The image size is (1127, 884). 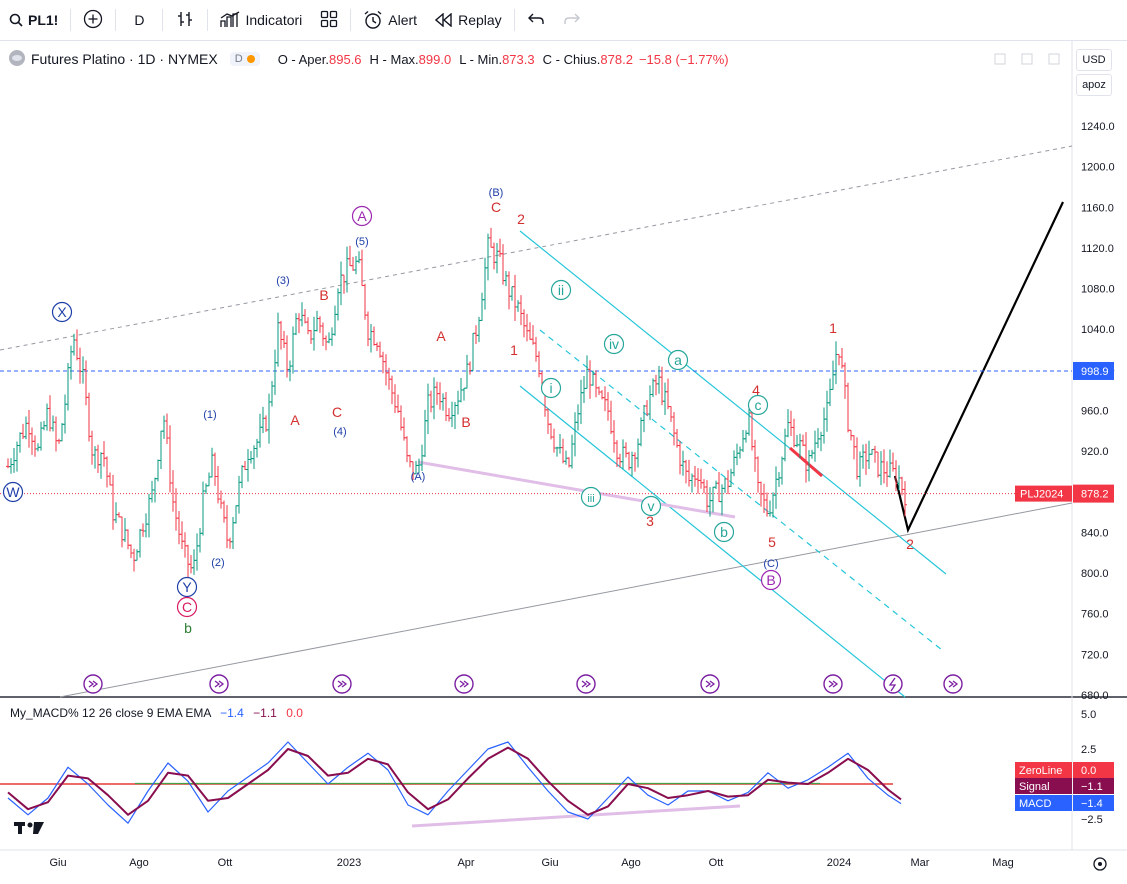 I want to click on macd-pane, so click(x=451, y=784).